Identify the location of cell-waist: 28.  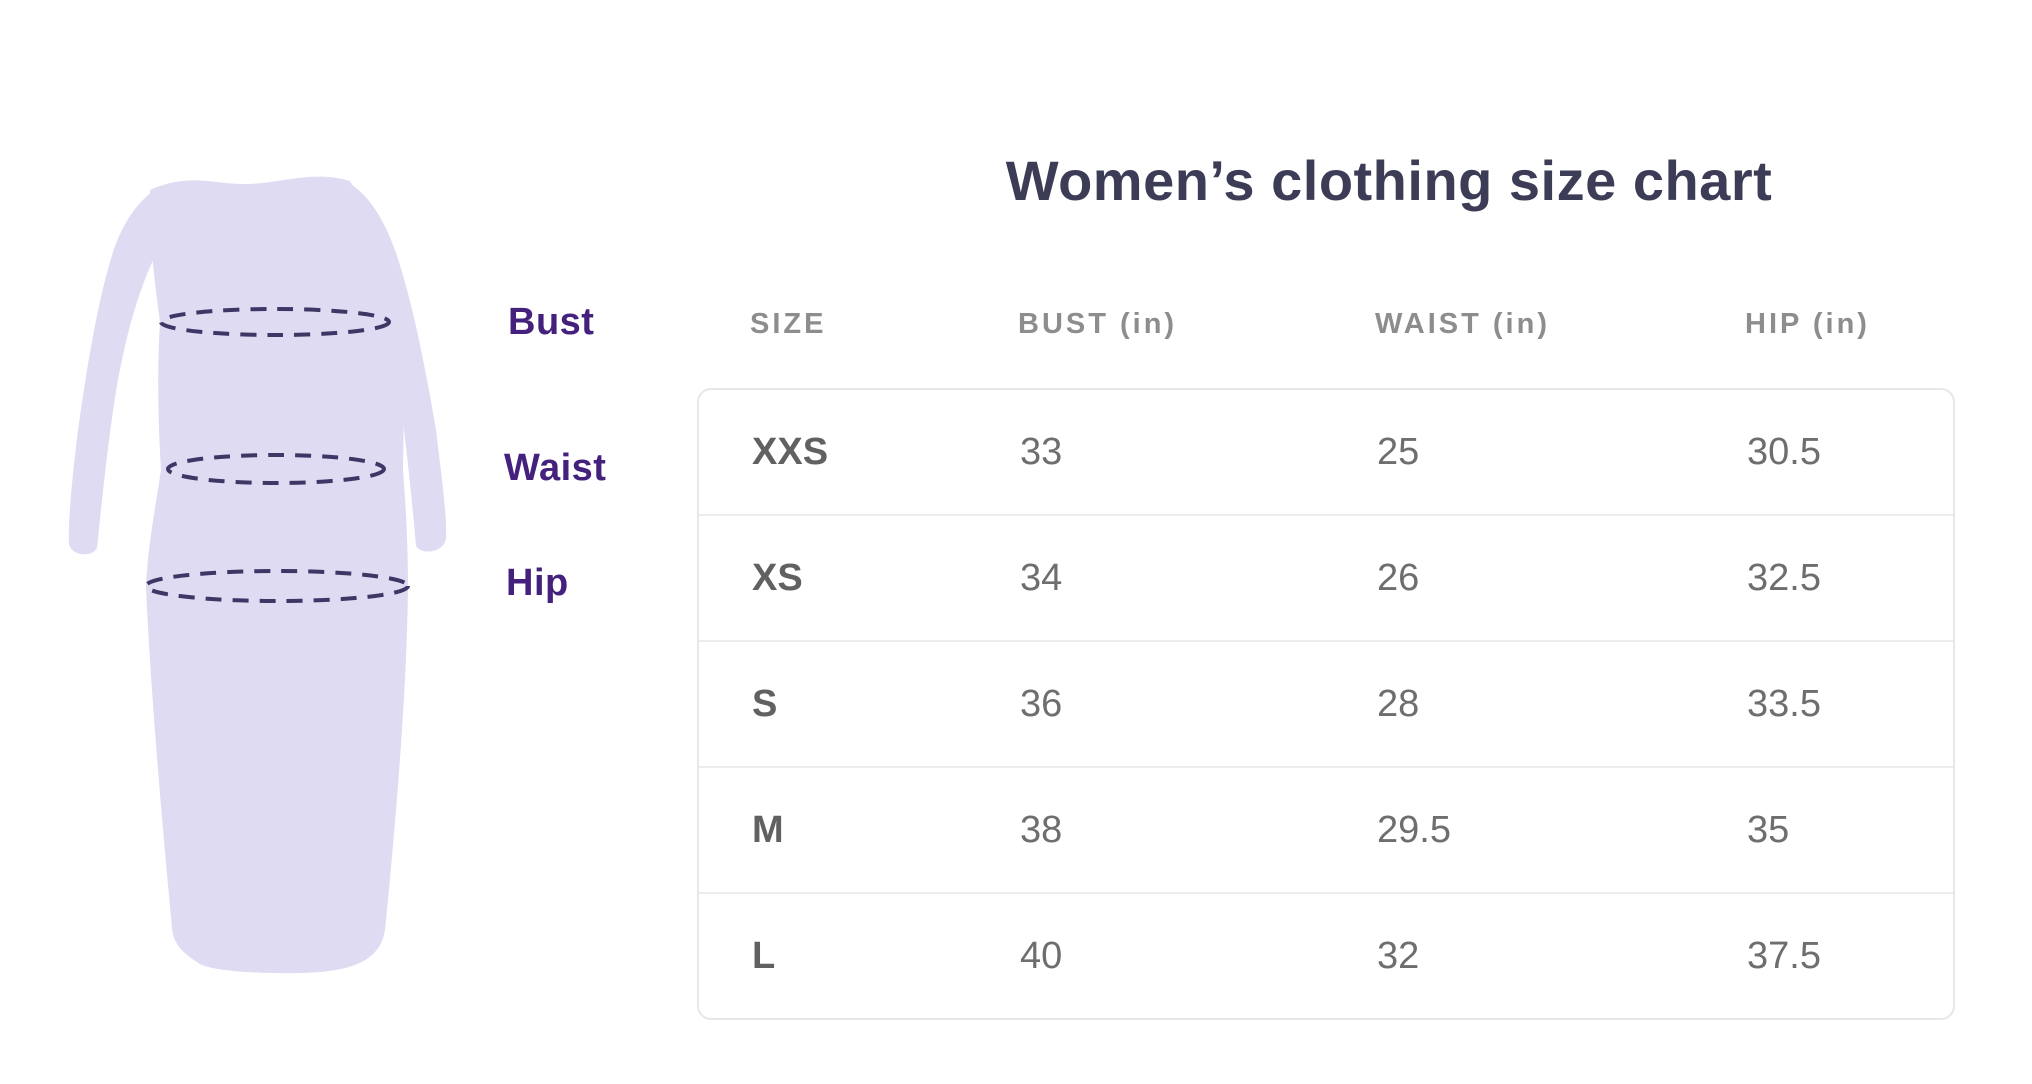
(1398, 703).